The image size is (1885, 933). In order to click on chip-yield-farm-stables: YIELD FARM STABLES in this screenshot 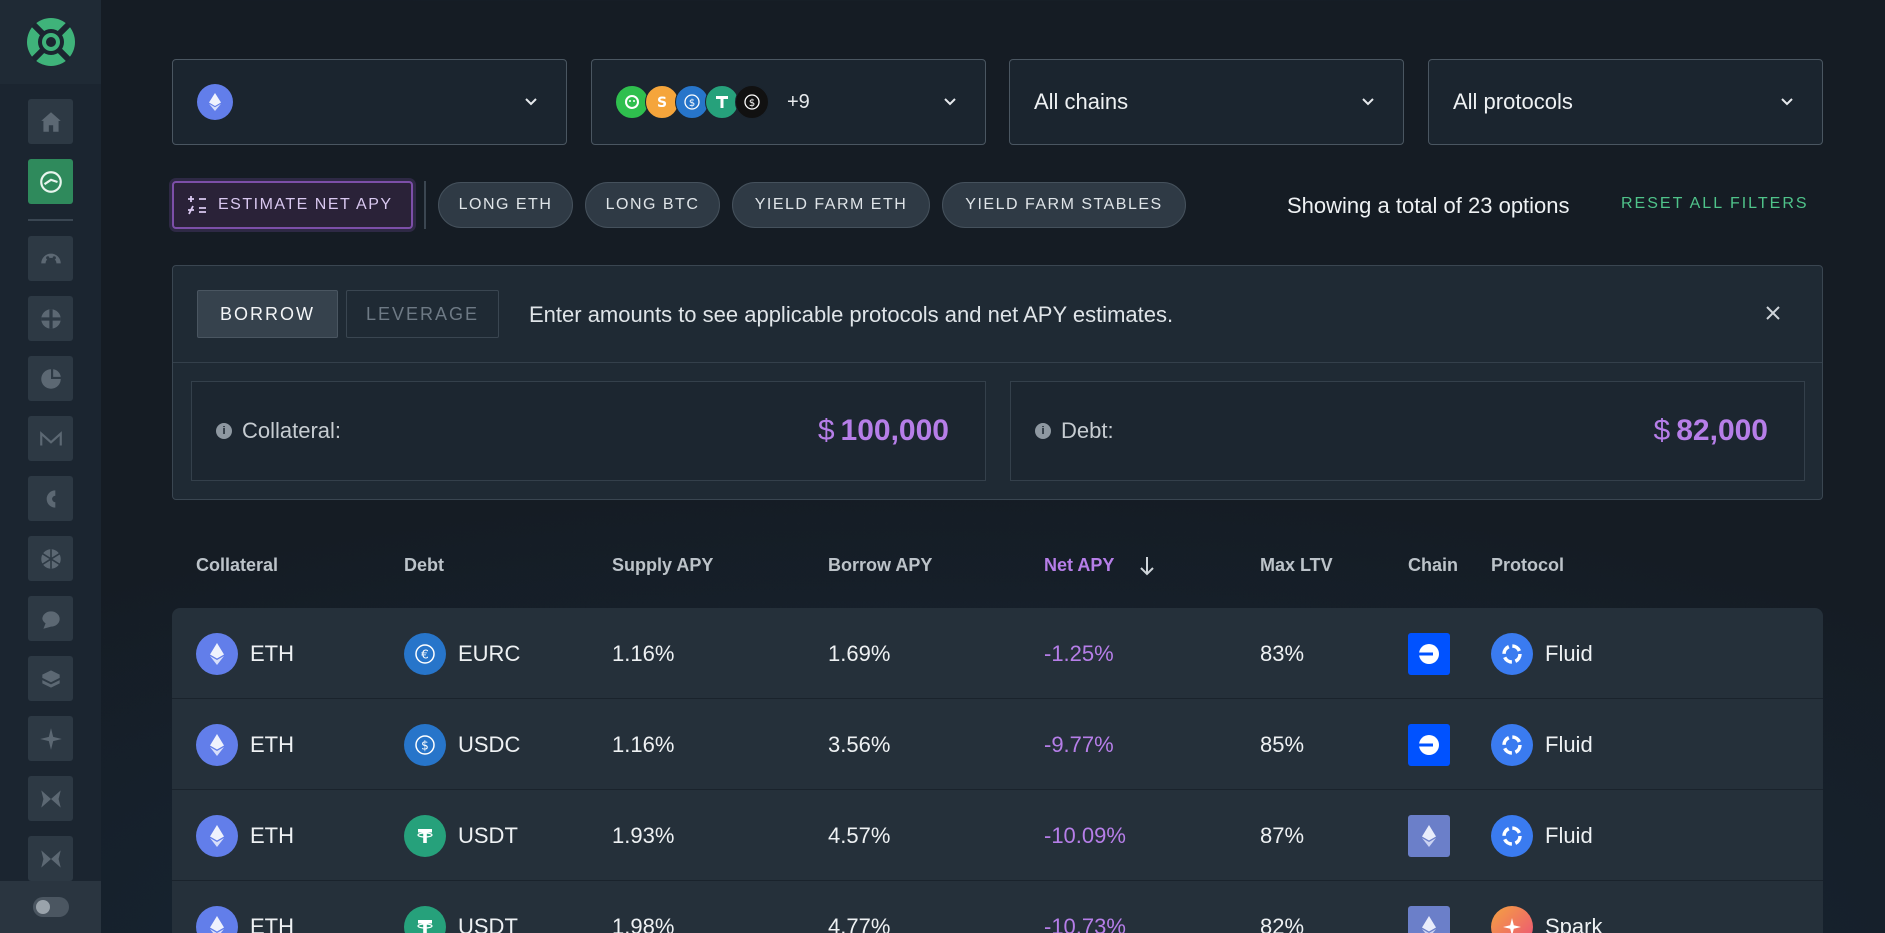, I will do `click(1064, 205)`.